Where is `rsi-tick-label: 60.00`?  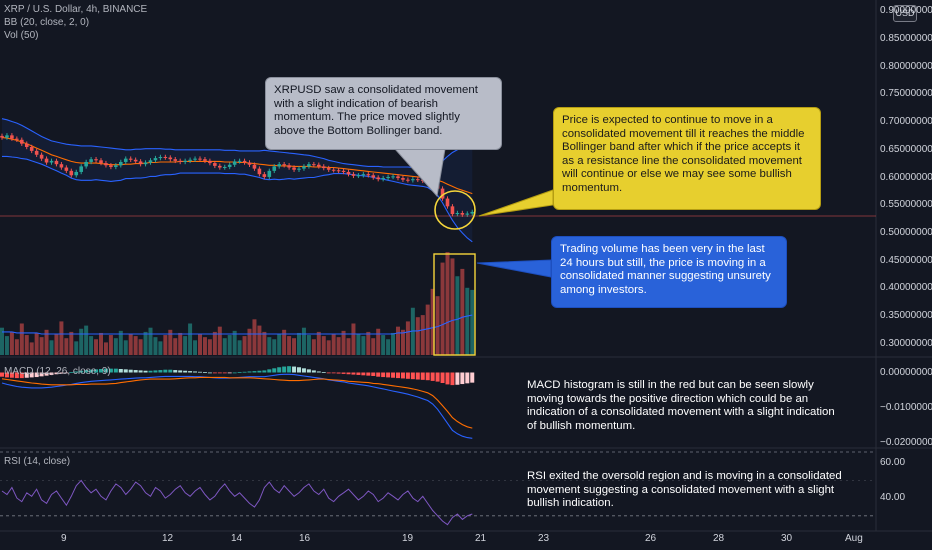
rsi-tick-label: 60.00 is located at coordinates (893, 462).